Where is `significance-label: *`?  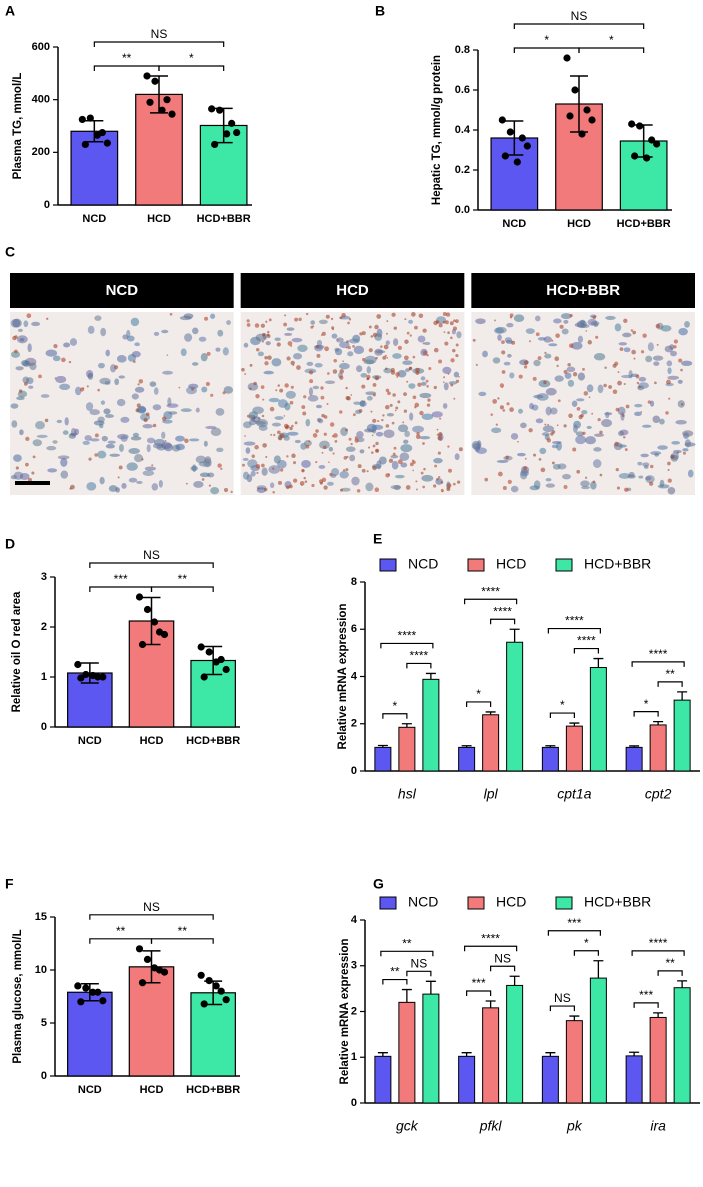
significance-label: * is located at coordinates (478, 694).